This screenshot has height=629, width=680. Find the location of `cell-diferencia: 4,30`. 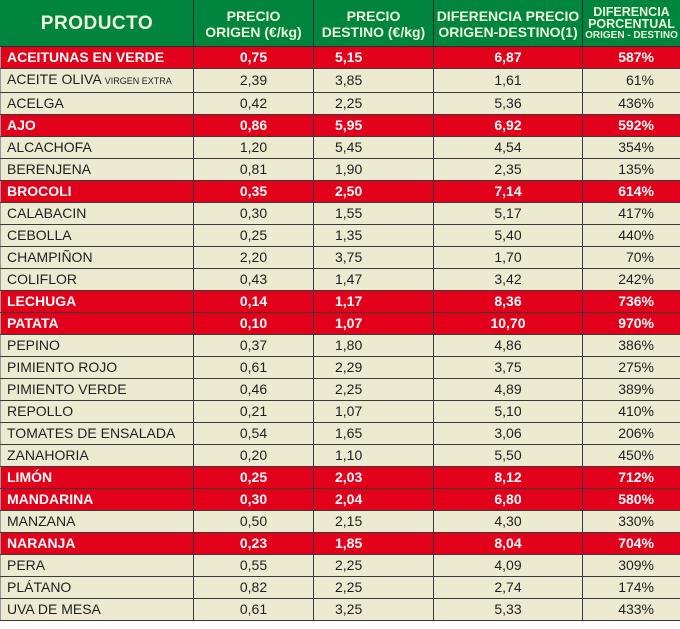

cell-diferencia: 4,30 is located at coordinates (508, 521).